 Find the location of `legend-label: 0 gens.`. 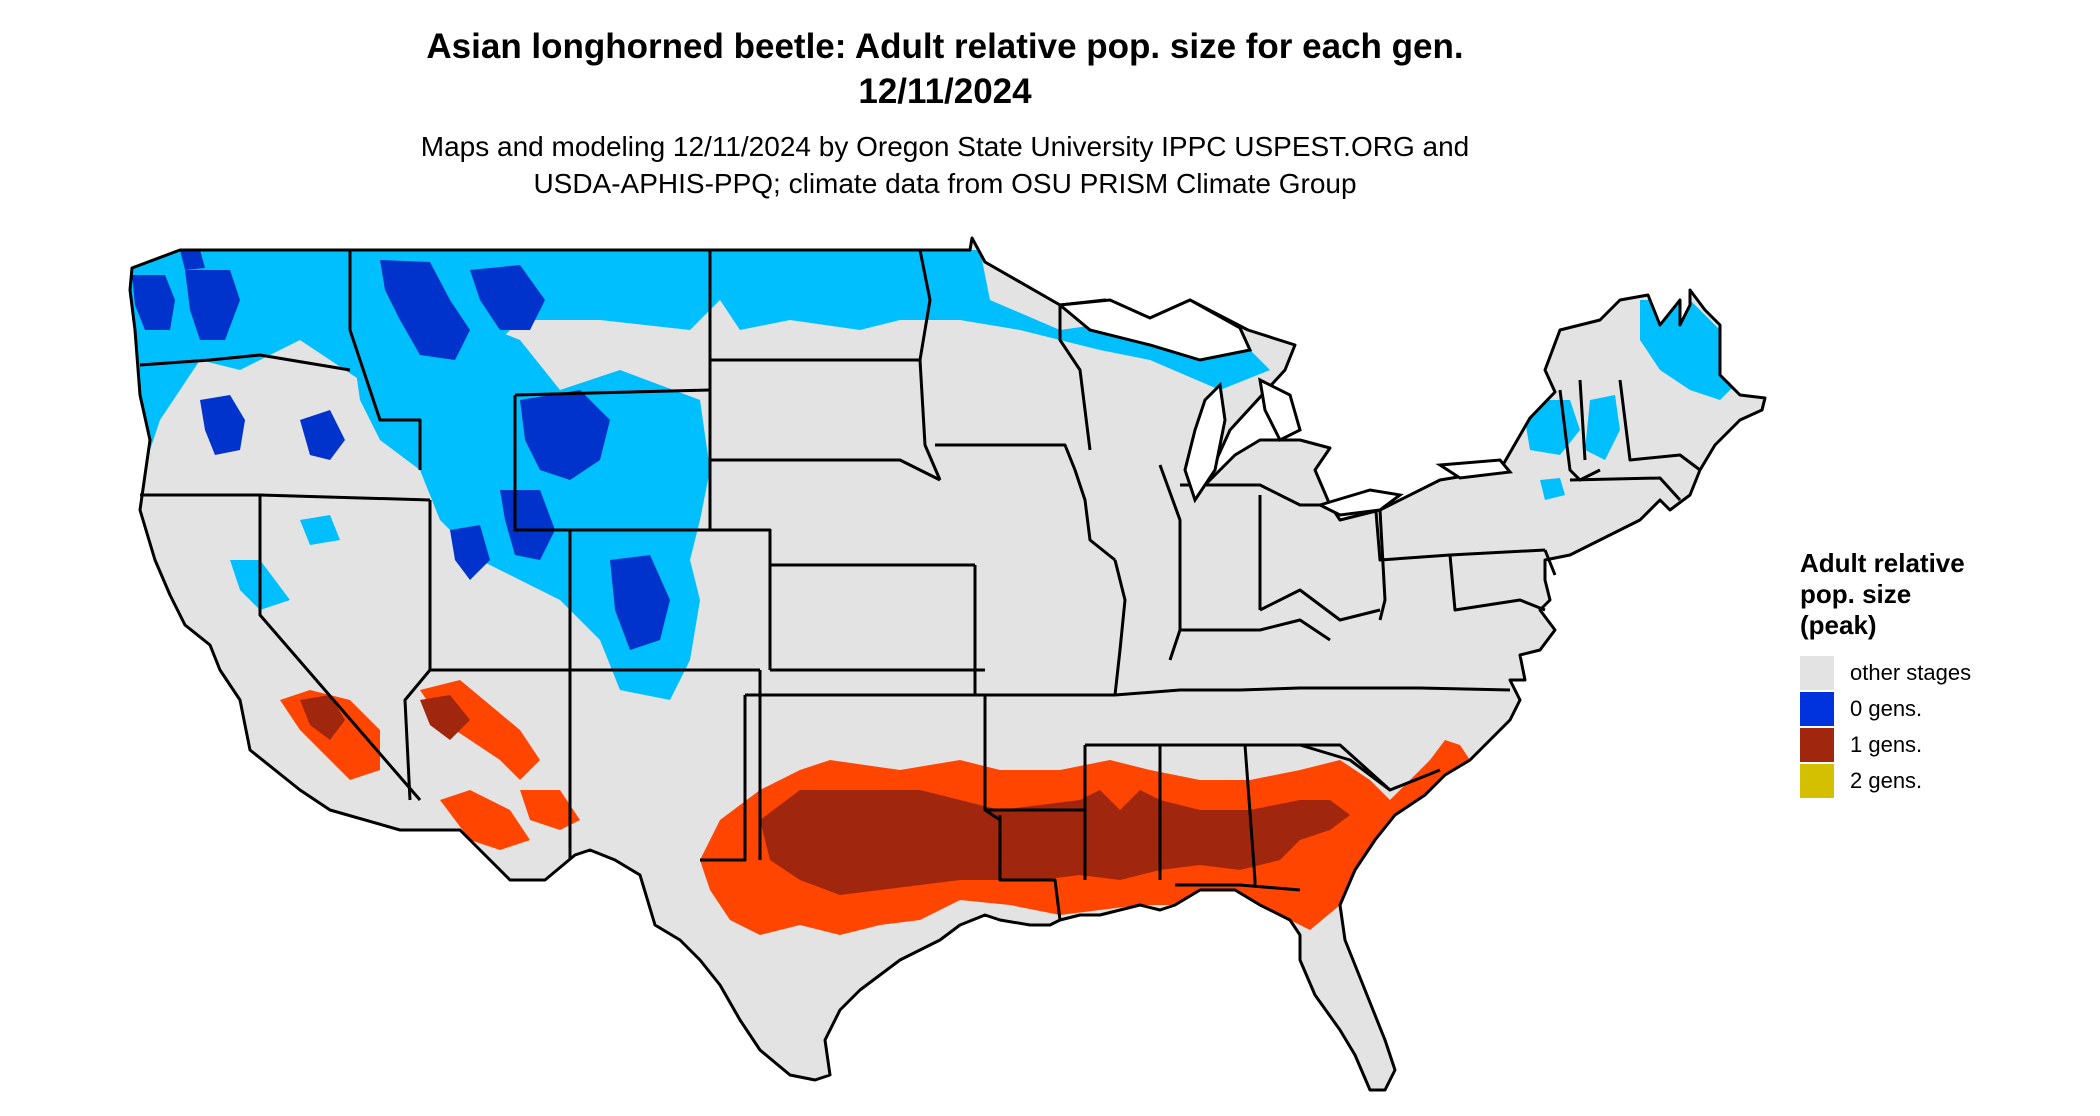

legend-label: 0 gens. is located at coordinates (1886, 708).